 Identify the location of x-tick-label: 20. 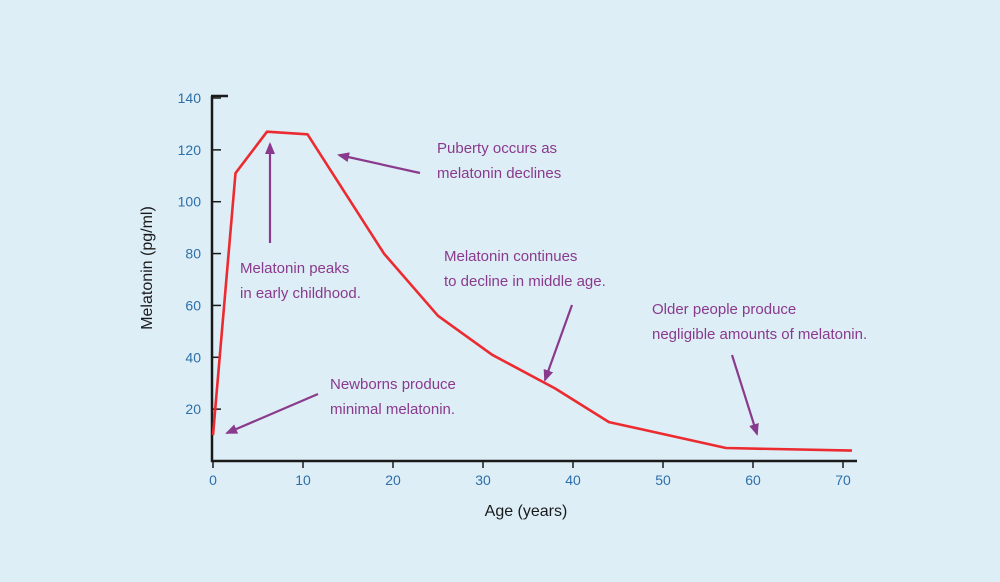
(393, 480).